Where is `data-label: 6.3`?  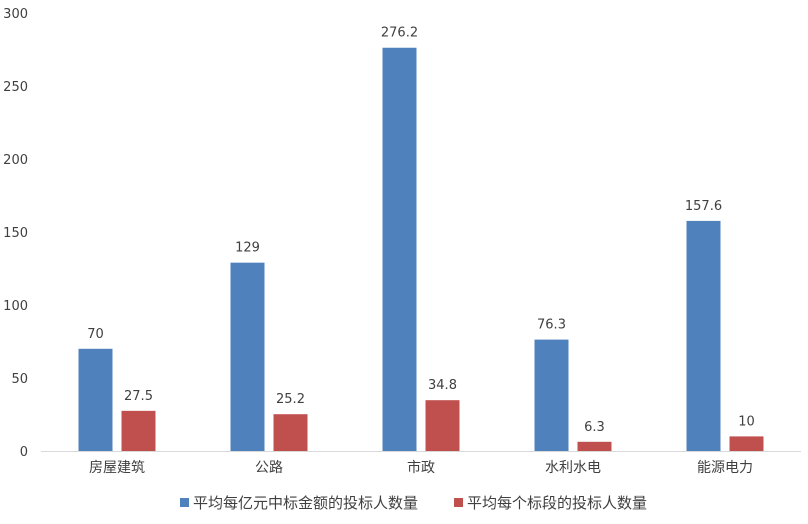
data-label: 6.3 is located at coordinates (594, 427).